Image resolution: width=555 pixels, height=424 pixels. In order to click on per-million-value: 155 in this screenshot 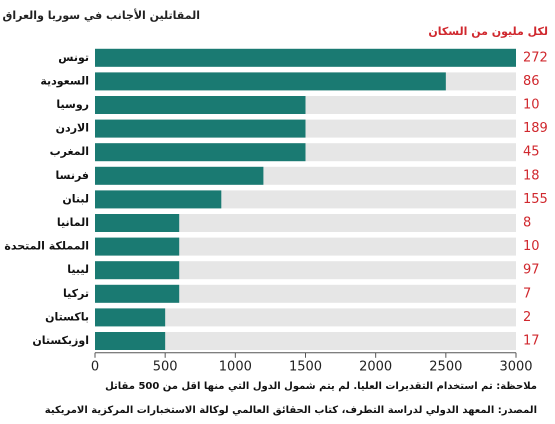, I will do `click(535, 199)`.